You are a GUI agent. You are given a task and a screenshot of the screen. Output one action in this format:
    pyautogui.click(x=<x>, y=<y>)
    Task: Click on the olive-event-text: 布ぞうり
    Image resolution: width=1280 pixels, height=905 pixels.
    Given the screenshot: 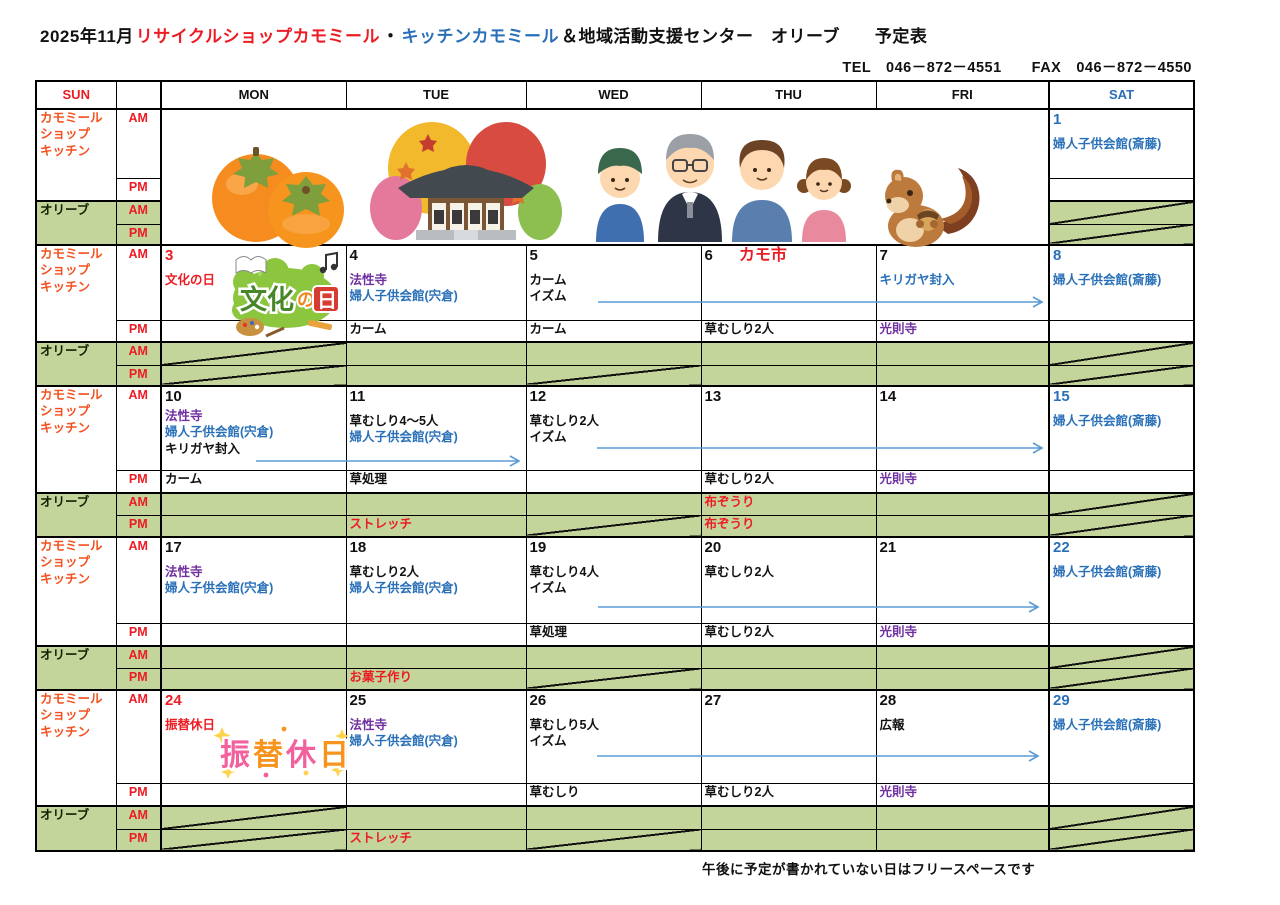 What is the action you would take?
    pyautogui.click(x=729, y=523)
    